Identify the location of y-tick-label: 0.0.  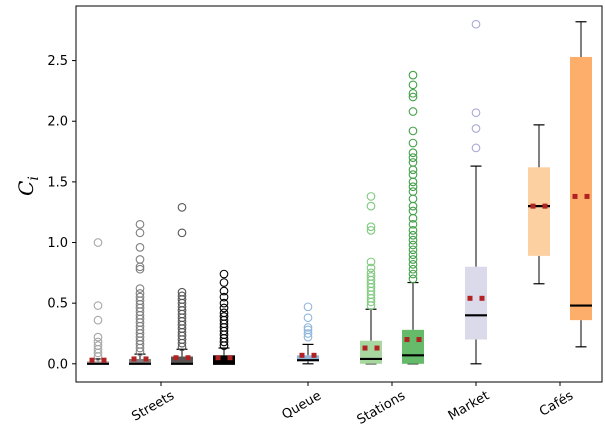
(57, 364).